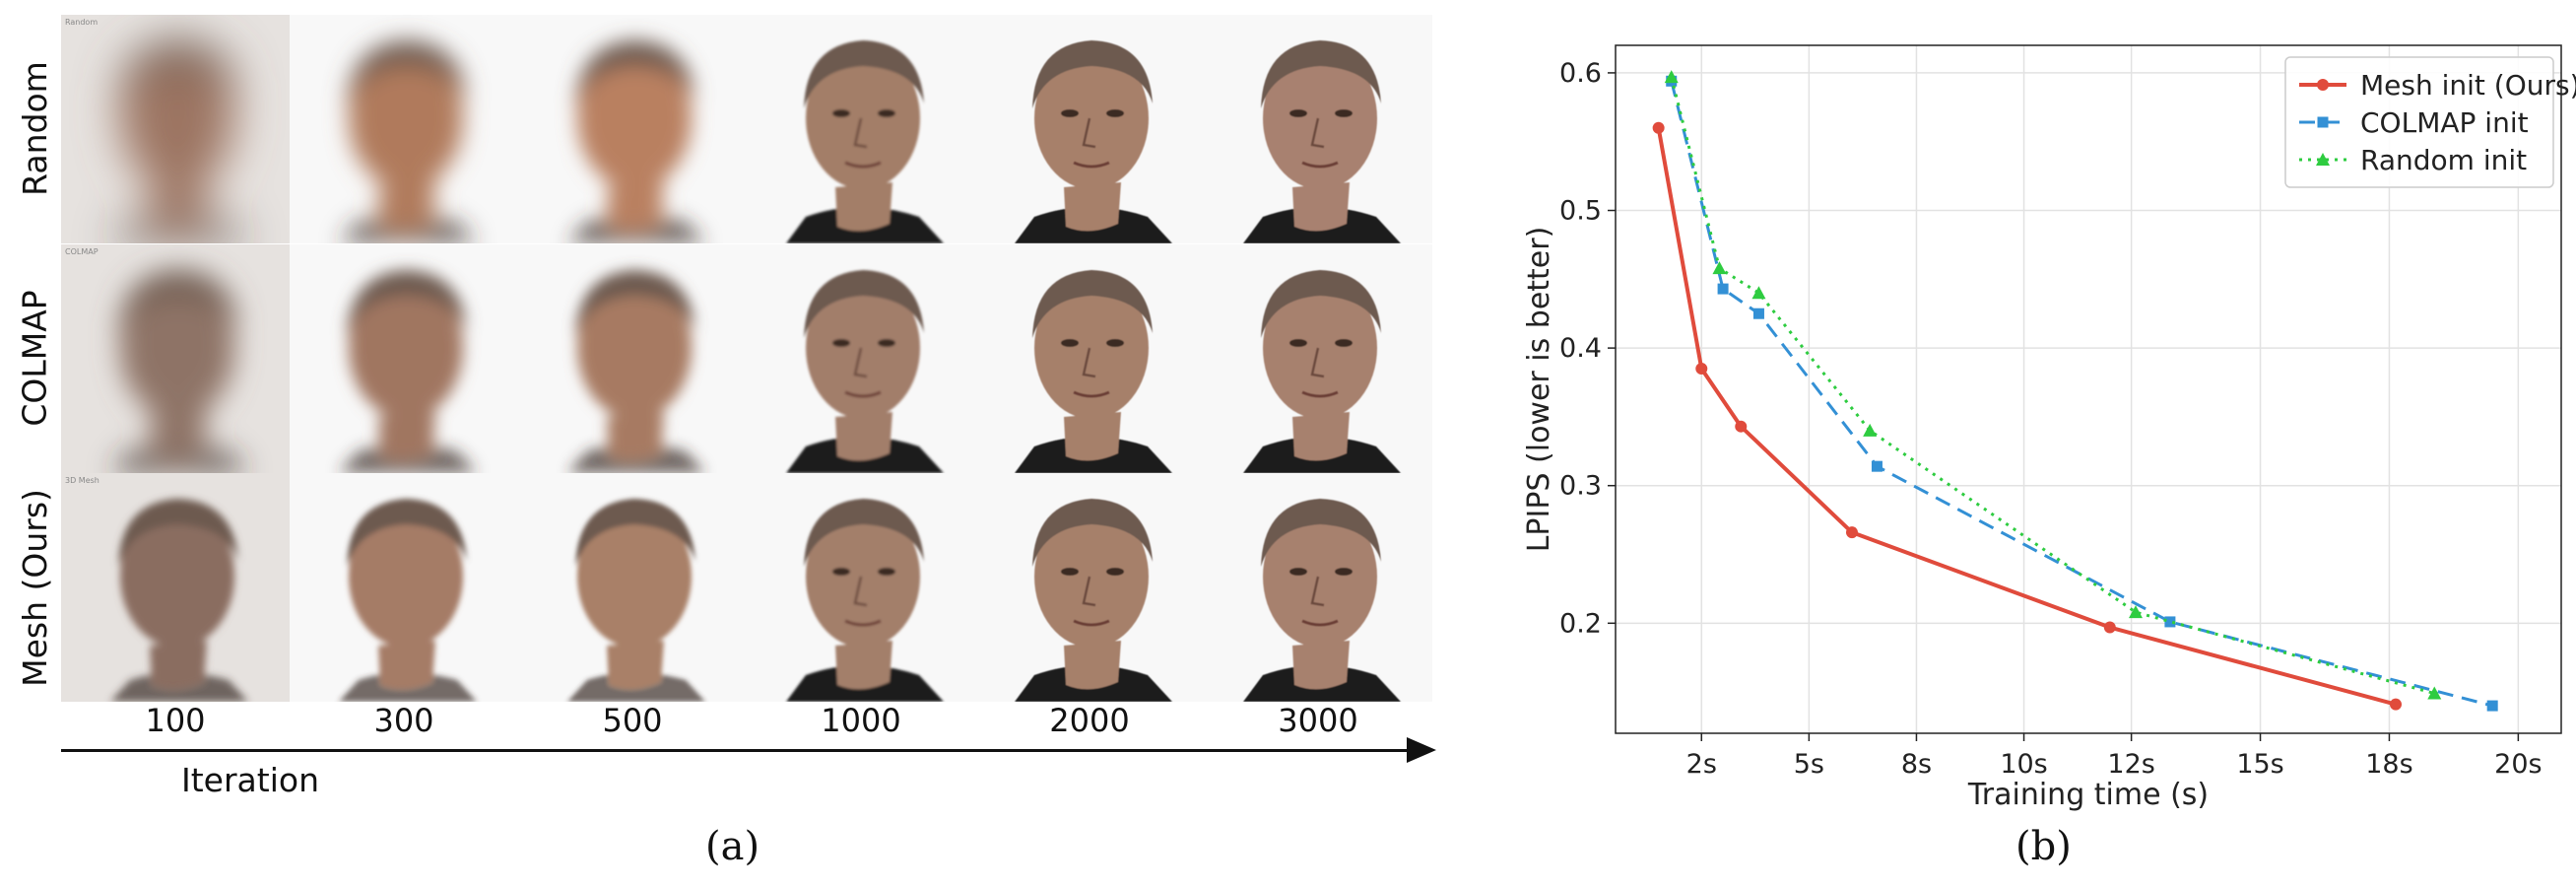 Image resolution: width=2576 pixels, height=889 pixels. What do you see at coordinates (176, 587) in the screenshot?
I see `render-mesh-100: 3D Mesh` at bounding box center [176, 587].